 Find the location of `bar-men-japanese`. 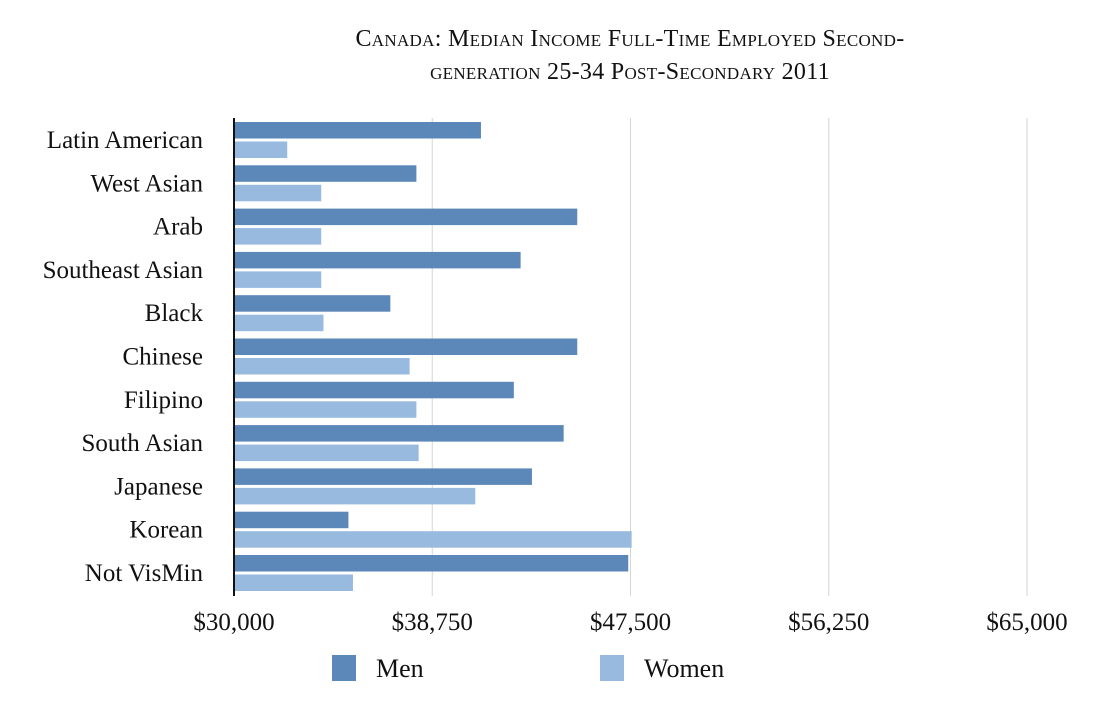

bar-men-japanese is located at coordinates (383, 476).